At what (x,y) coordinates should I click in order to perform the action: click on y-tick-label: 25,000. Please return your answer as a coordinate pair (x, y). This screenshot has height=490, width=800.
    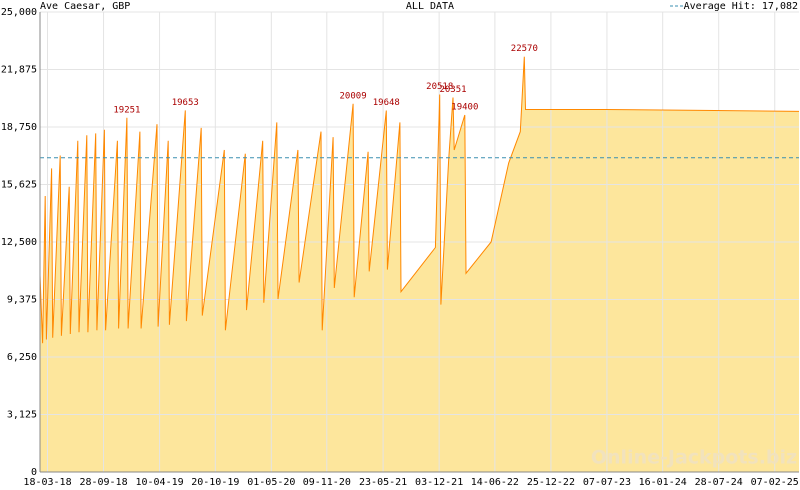
    Looking at the image, I should click on (19, 12).